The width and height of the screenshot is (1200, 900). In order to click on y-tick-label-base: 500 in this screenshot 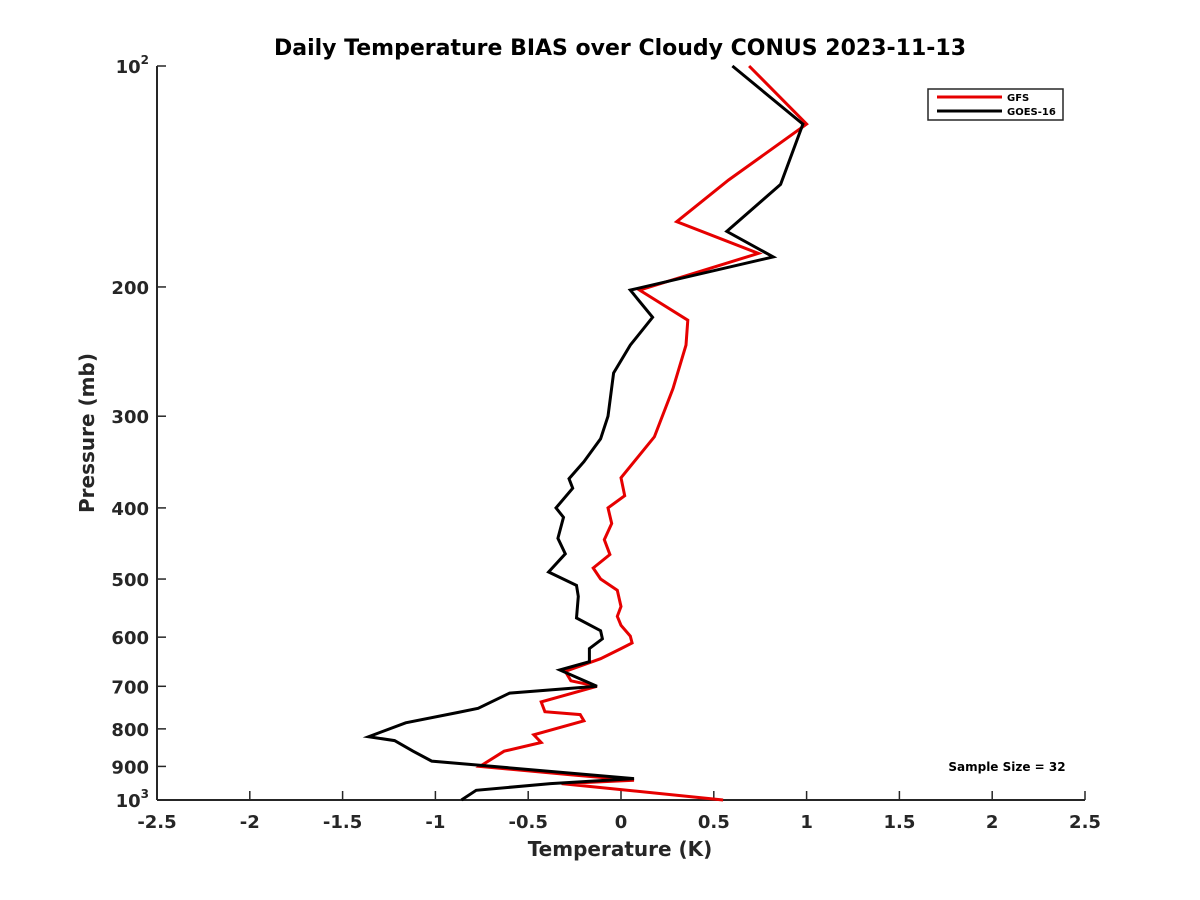, I will do `click(130, 580)`.